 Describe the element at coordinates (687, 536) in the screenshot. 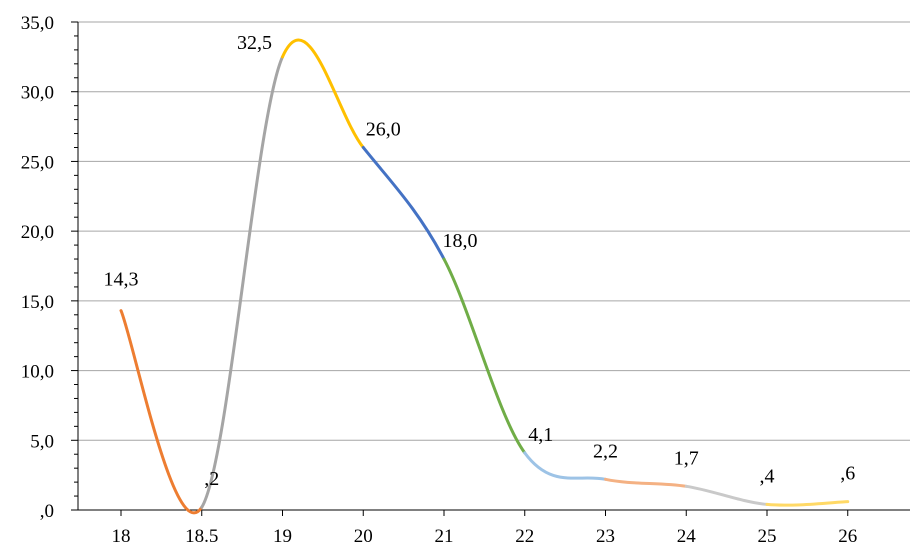

I see `x-tick-label: 24` at that location.